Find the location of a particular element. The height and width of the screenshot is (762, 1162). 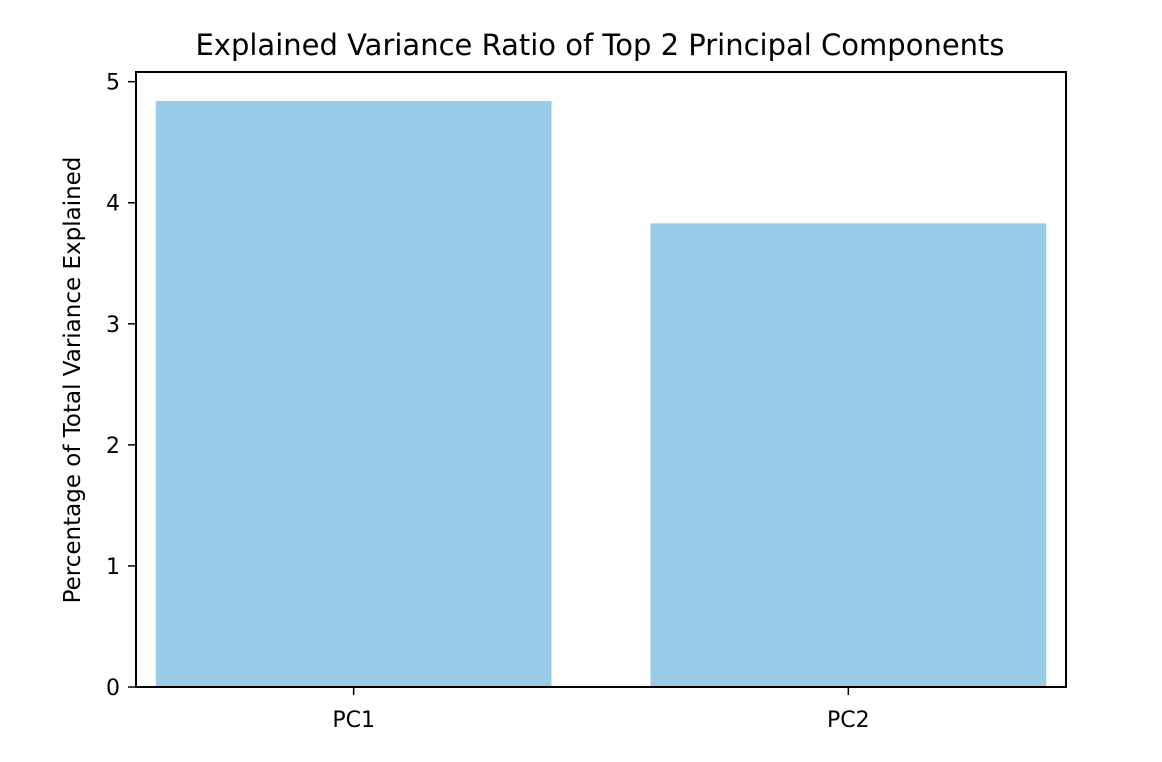

y-tick-label: 5 is located at coordinates (113, 83).